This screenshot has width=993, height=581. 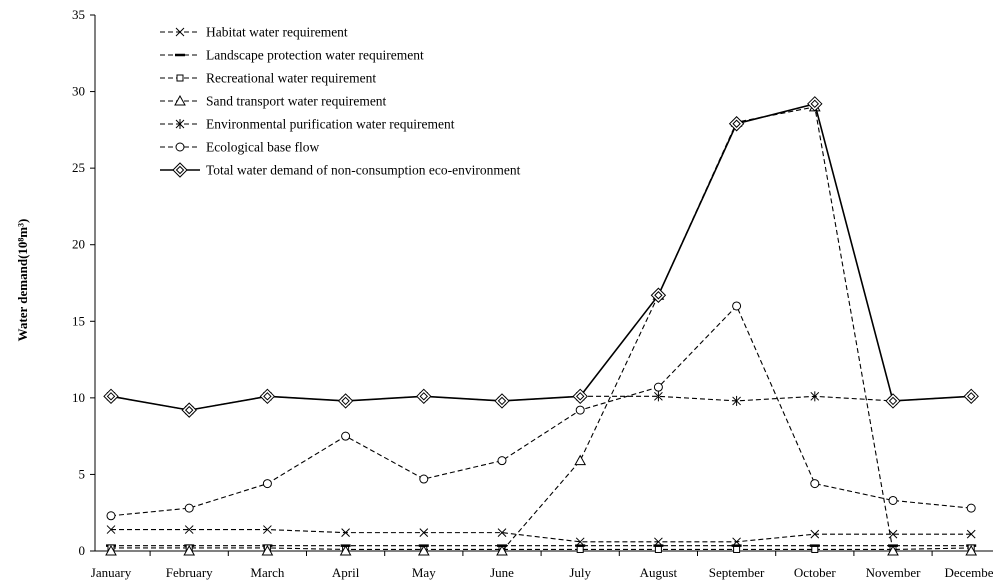 What do you see at coordinates (78, 320) in the screenshot?
I see `y-tick-label: 15` at bounding box center [78, 320].